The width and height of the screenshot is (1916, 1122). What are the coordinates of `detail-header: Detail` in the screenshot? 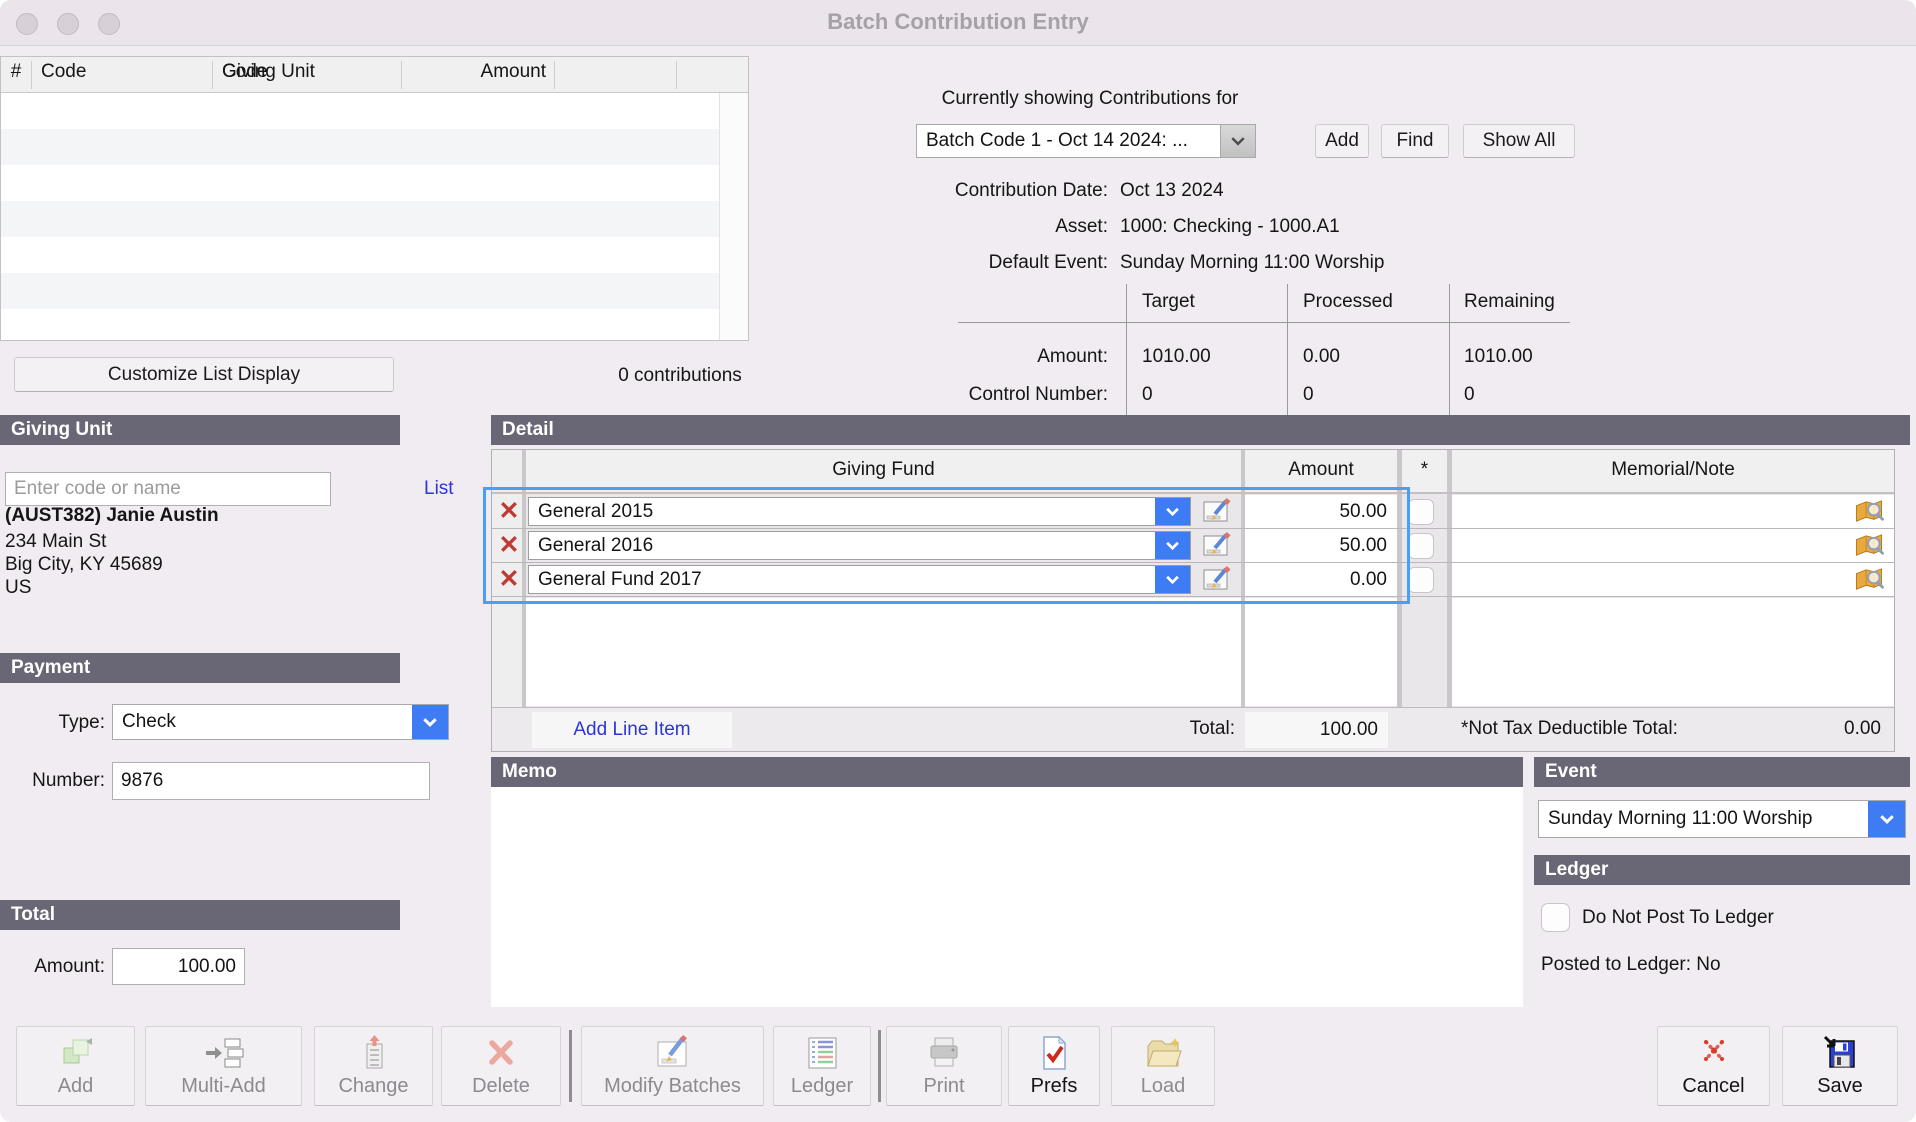 It's located at (1200, 430).